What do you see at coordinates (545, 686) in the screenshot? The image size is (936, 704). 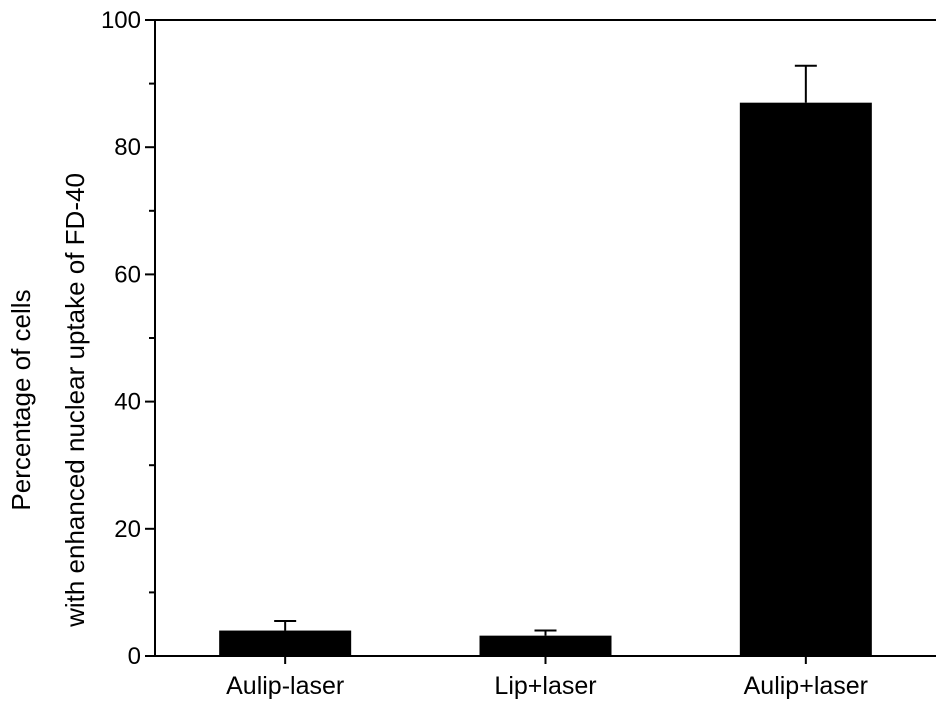 I see `x-tick-label: Lip+laser` at bounding box center [545, 686].